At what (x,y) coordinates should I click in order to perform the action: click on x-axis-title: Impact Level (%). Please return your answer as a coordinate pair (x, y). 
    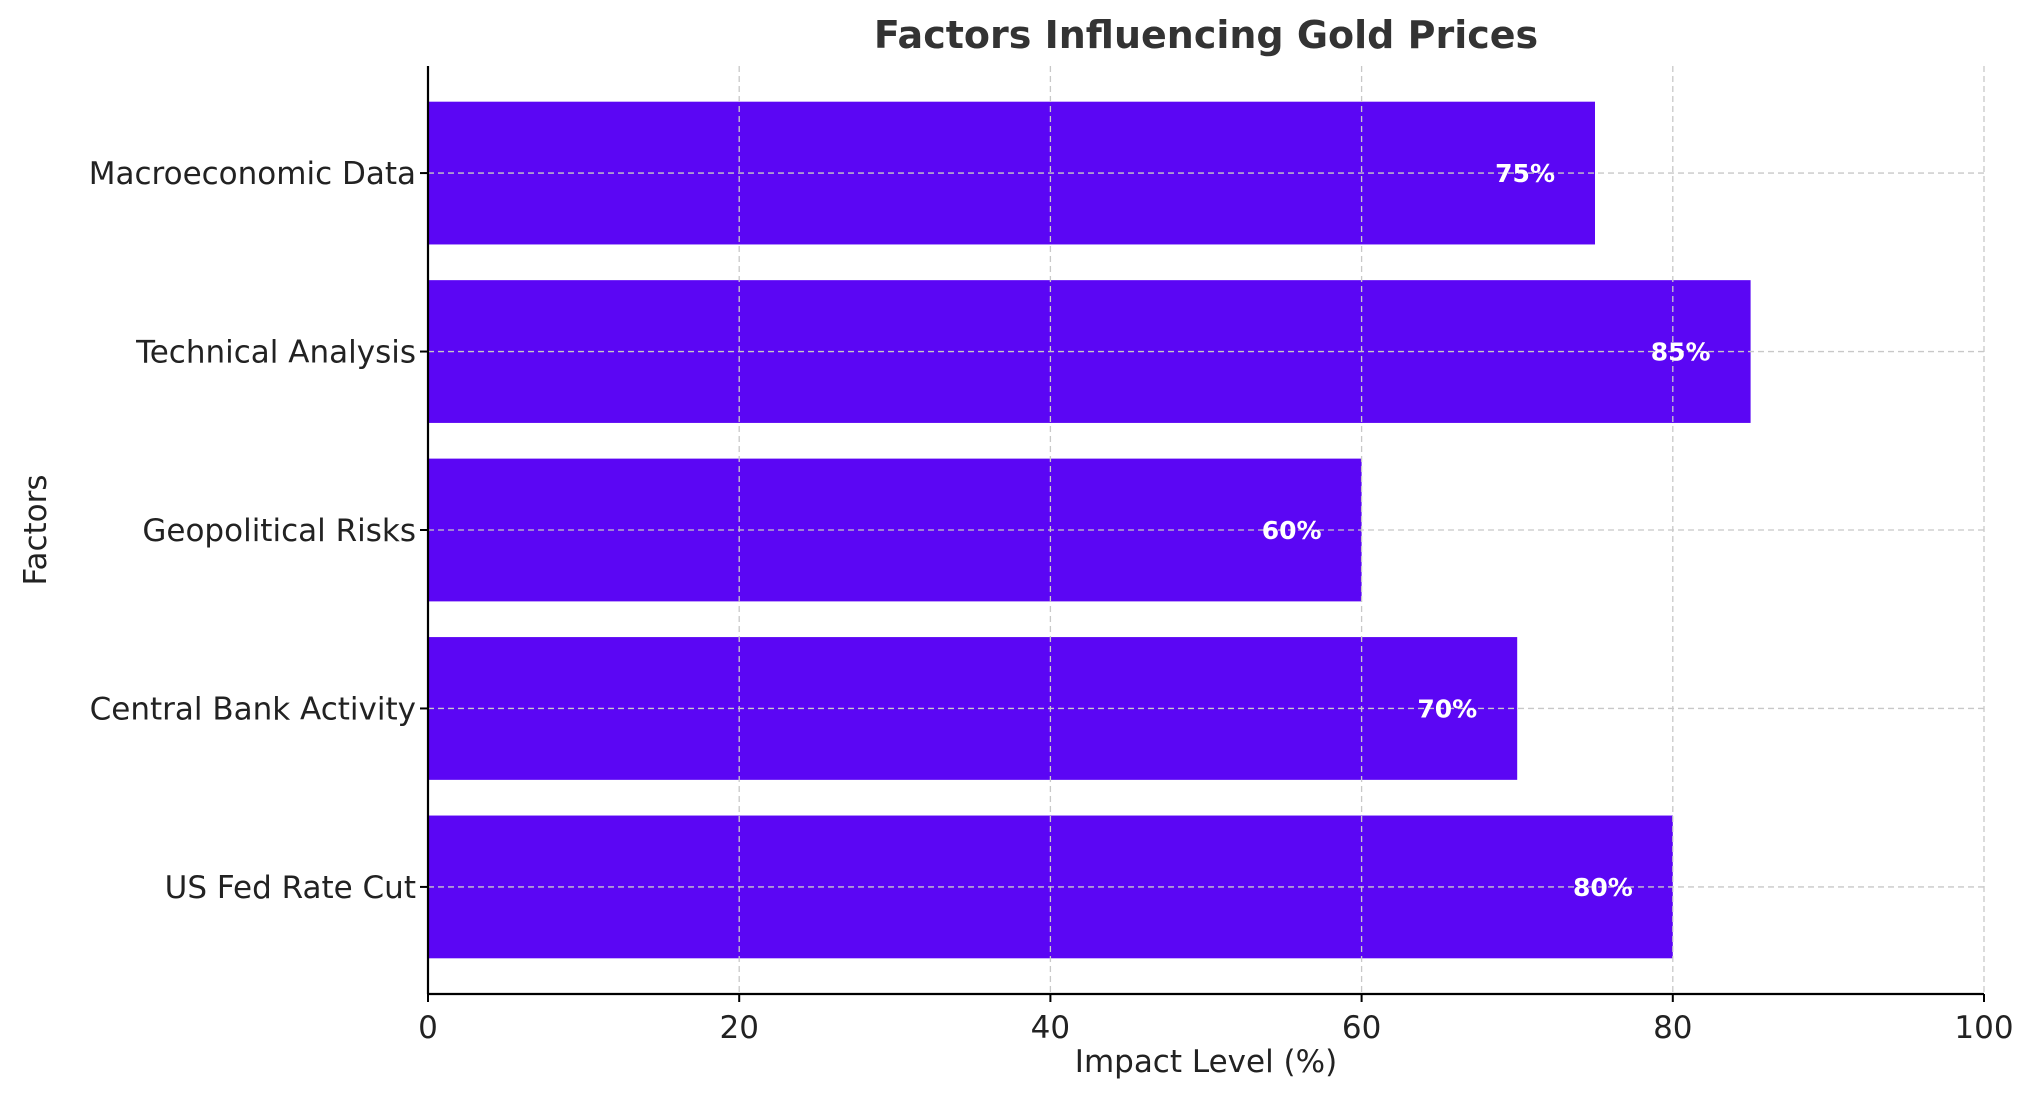
    Looking at the image, I should click on (1206, 1062).